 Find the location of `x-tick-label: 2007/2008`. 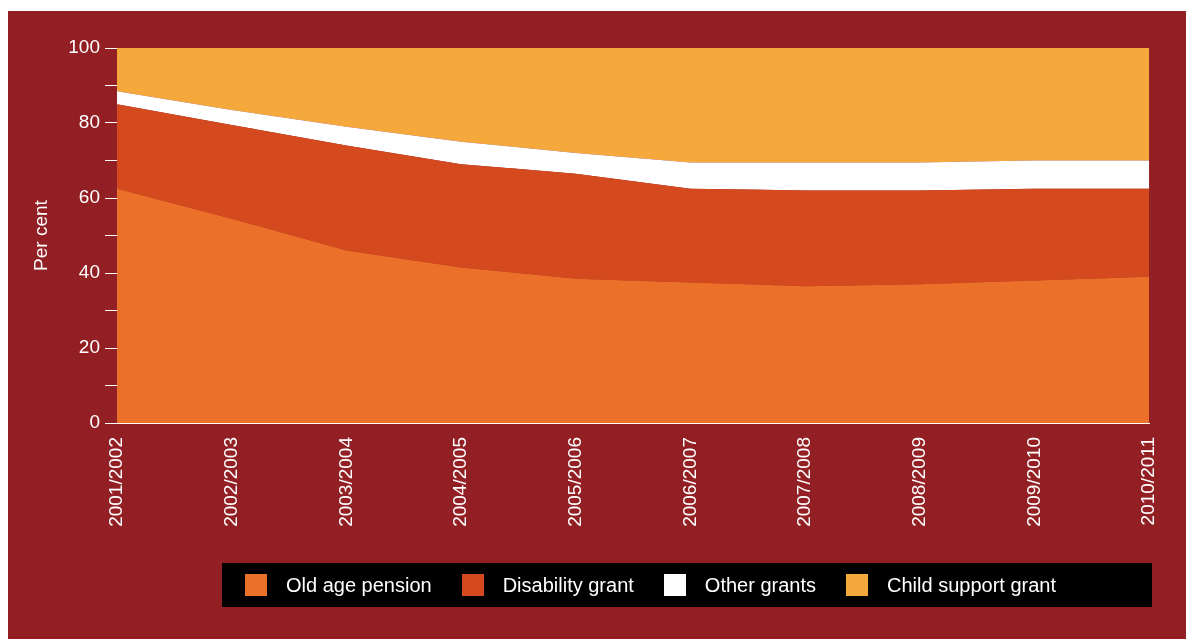

x-tick-label: 2007/2008 is located at coordinates (804, 482).